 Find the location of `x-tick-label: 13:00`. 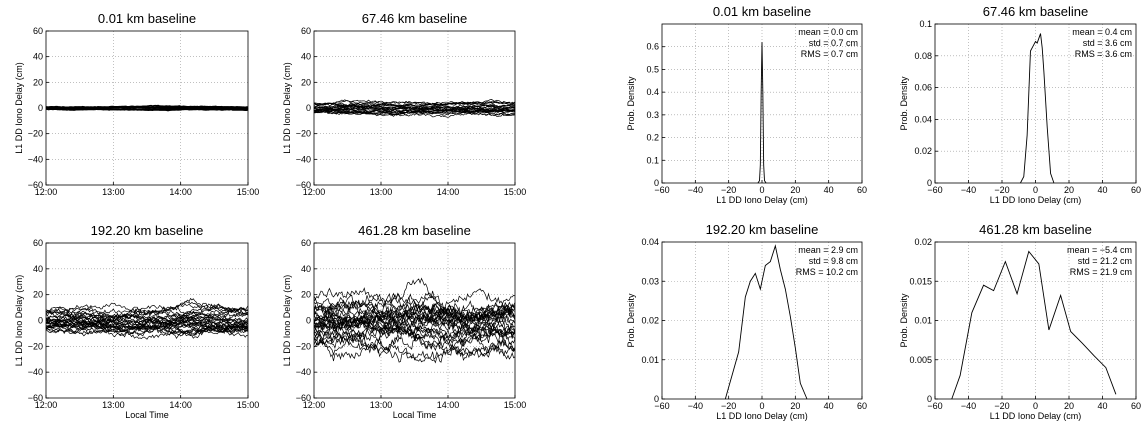

x-tick-label: 13:00 is located at coordinates (113, 192).